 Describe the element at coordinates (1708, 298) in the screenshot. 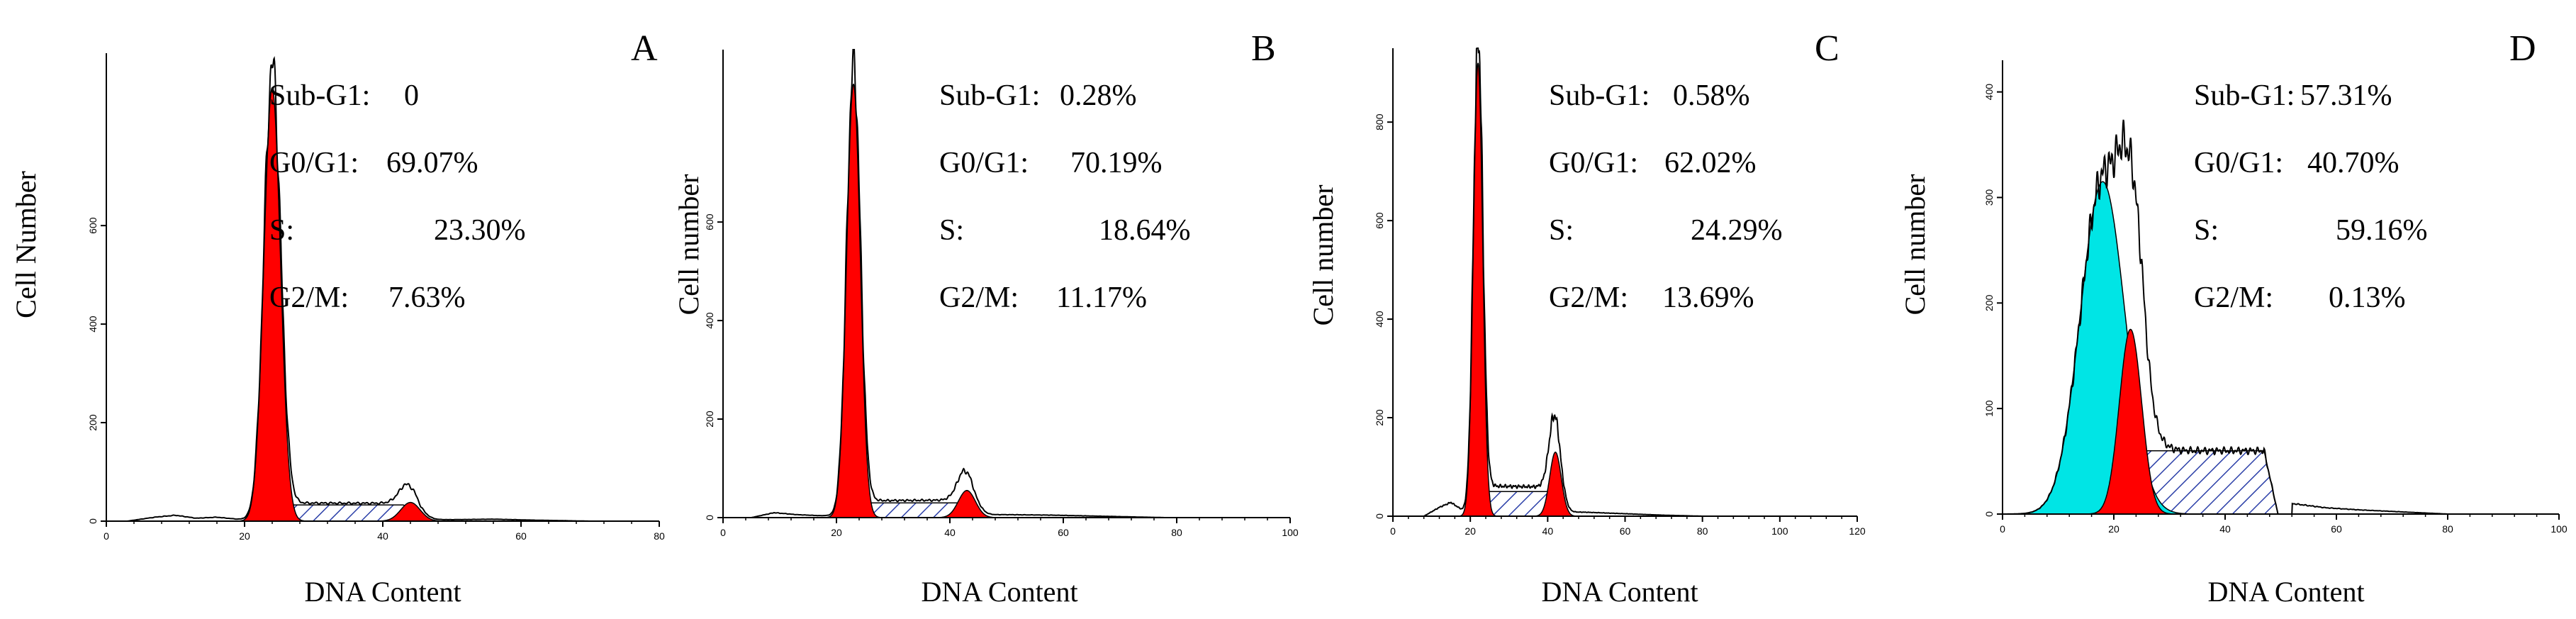

I see `annotation-value: 13.69%` at that location.